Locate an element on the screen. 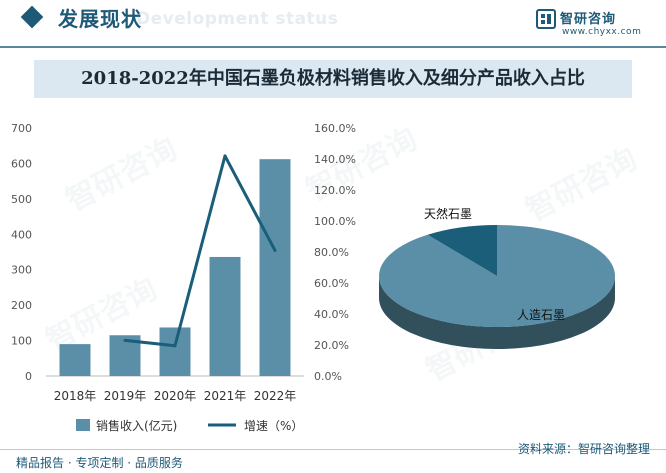 Image resolution: width=666 pixels, height=473 pixels. y-right-tick-label: 60.0% is located at coordinates (331, 283).